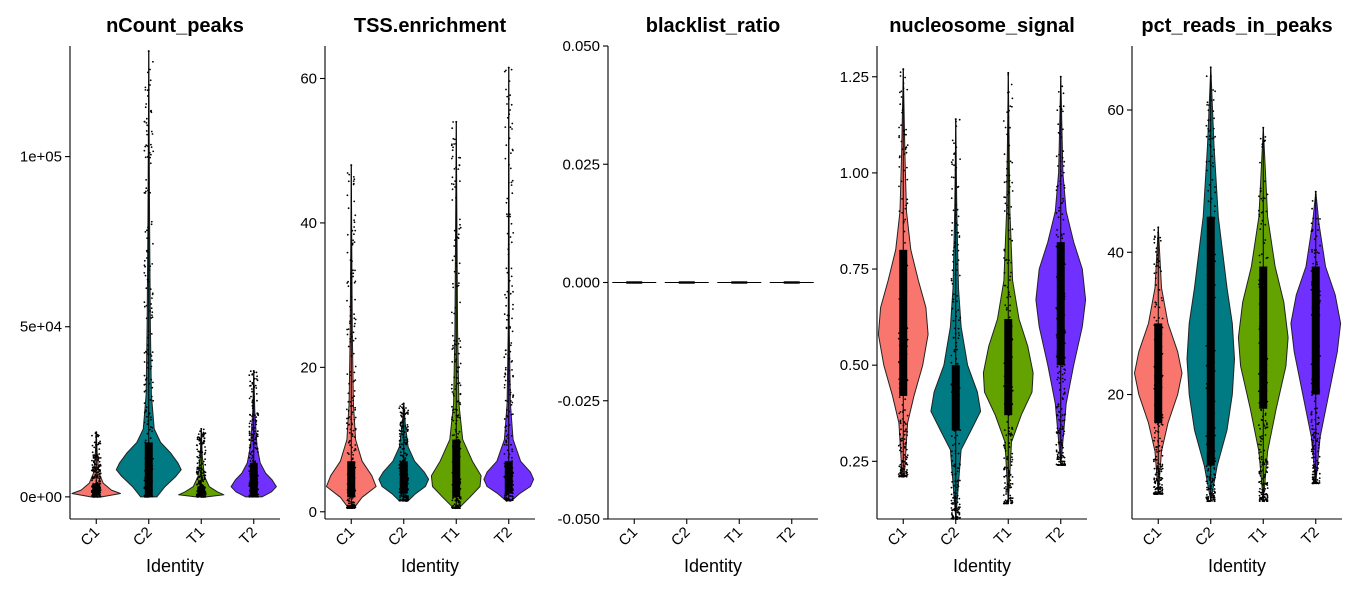 Image resolution: width=1359 pixels, height=592 pixels. I want to click on y-tick-label: 0.050, so click(581, 46).